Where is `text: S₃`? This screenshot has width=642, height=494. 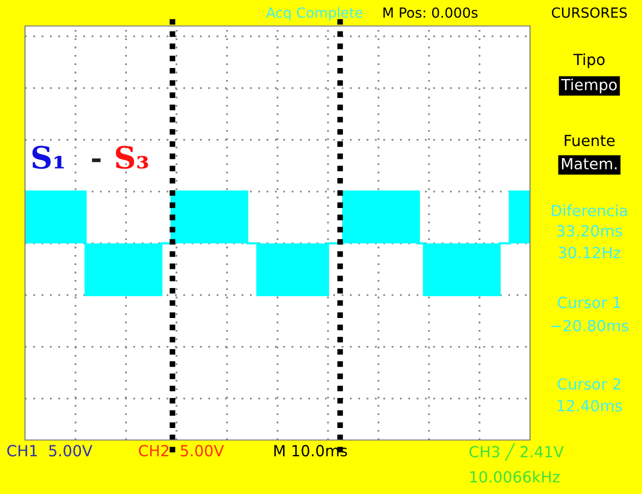
text: S₃ is located at coordinates (132, 157).